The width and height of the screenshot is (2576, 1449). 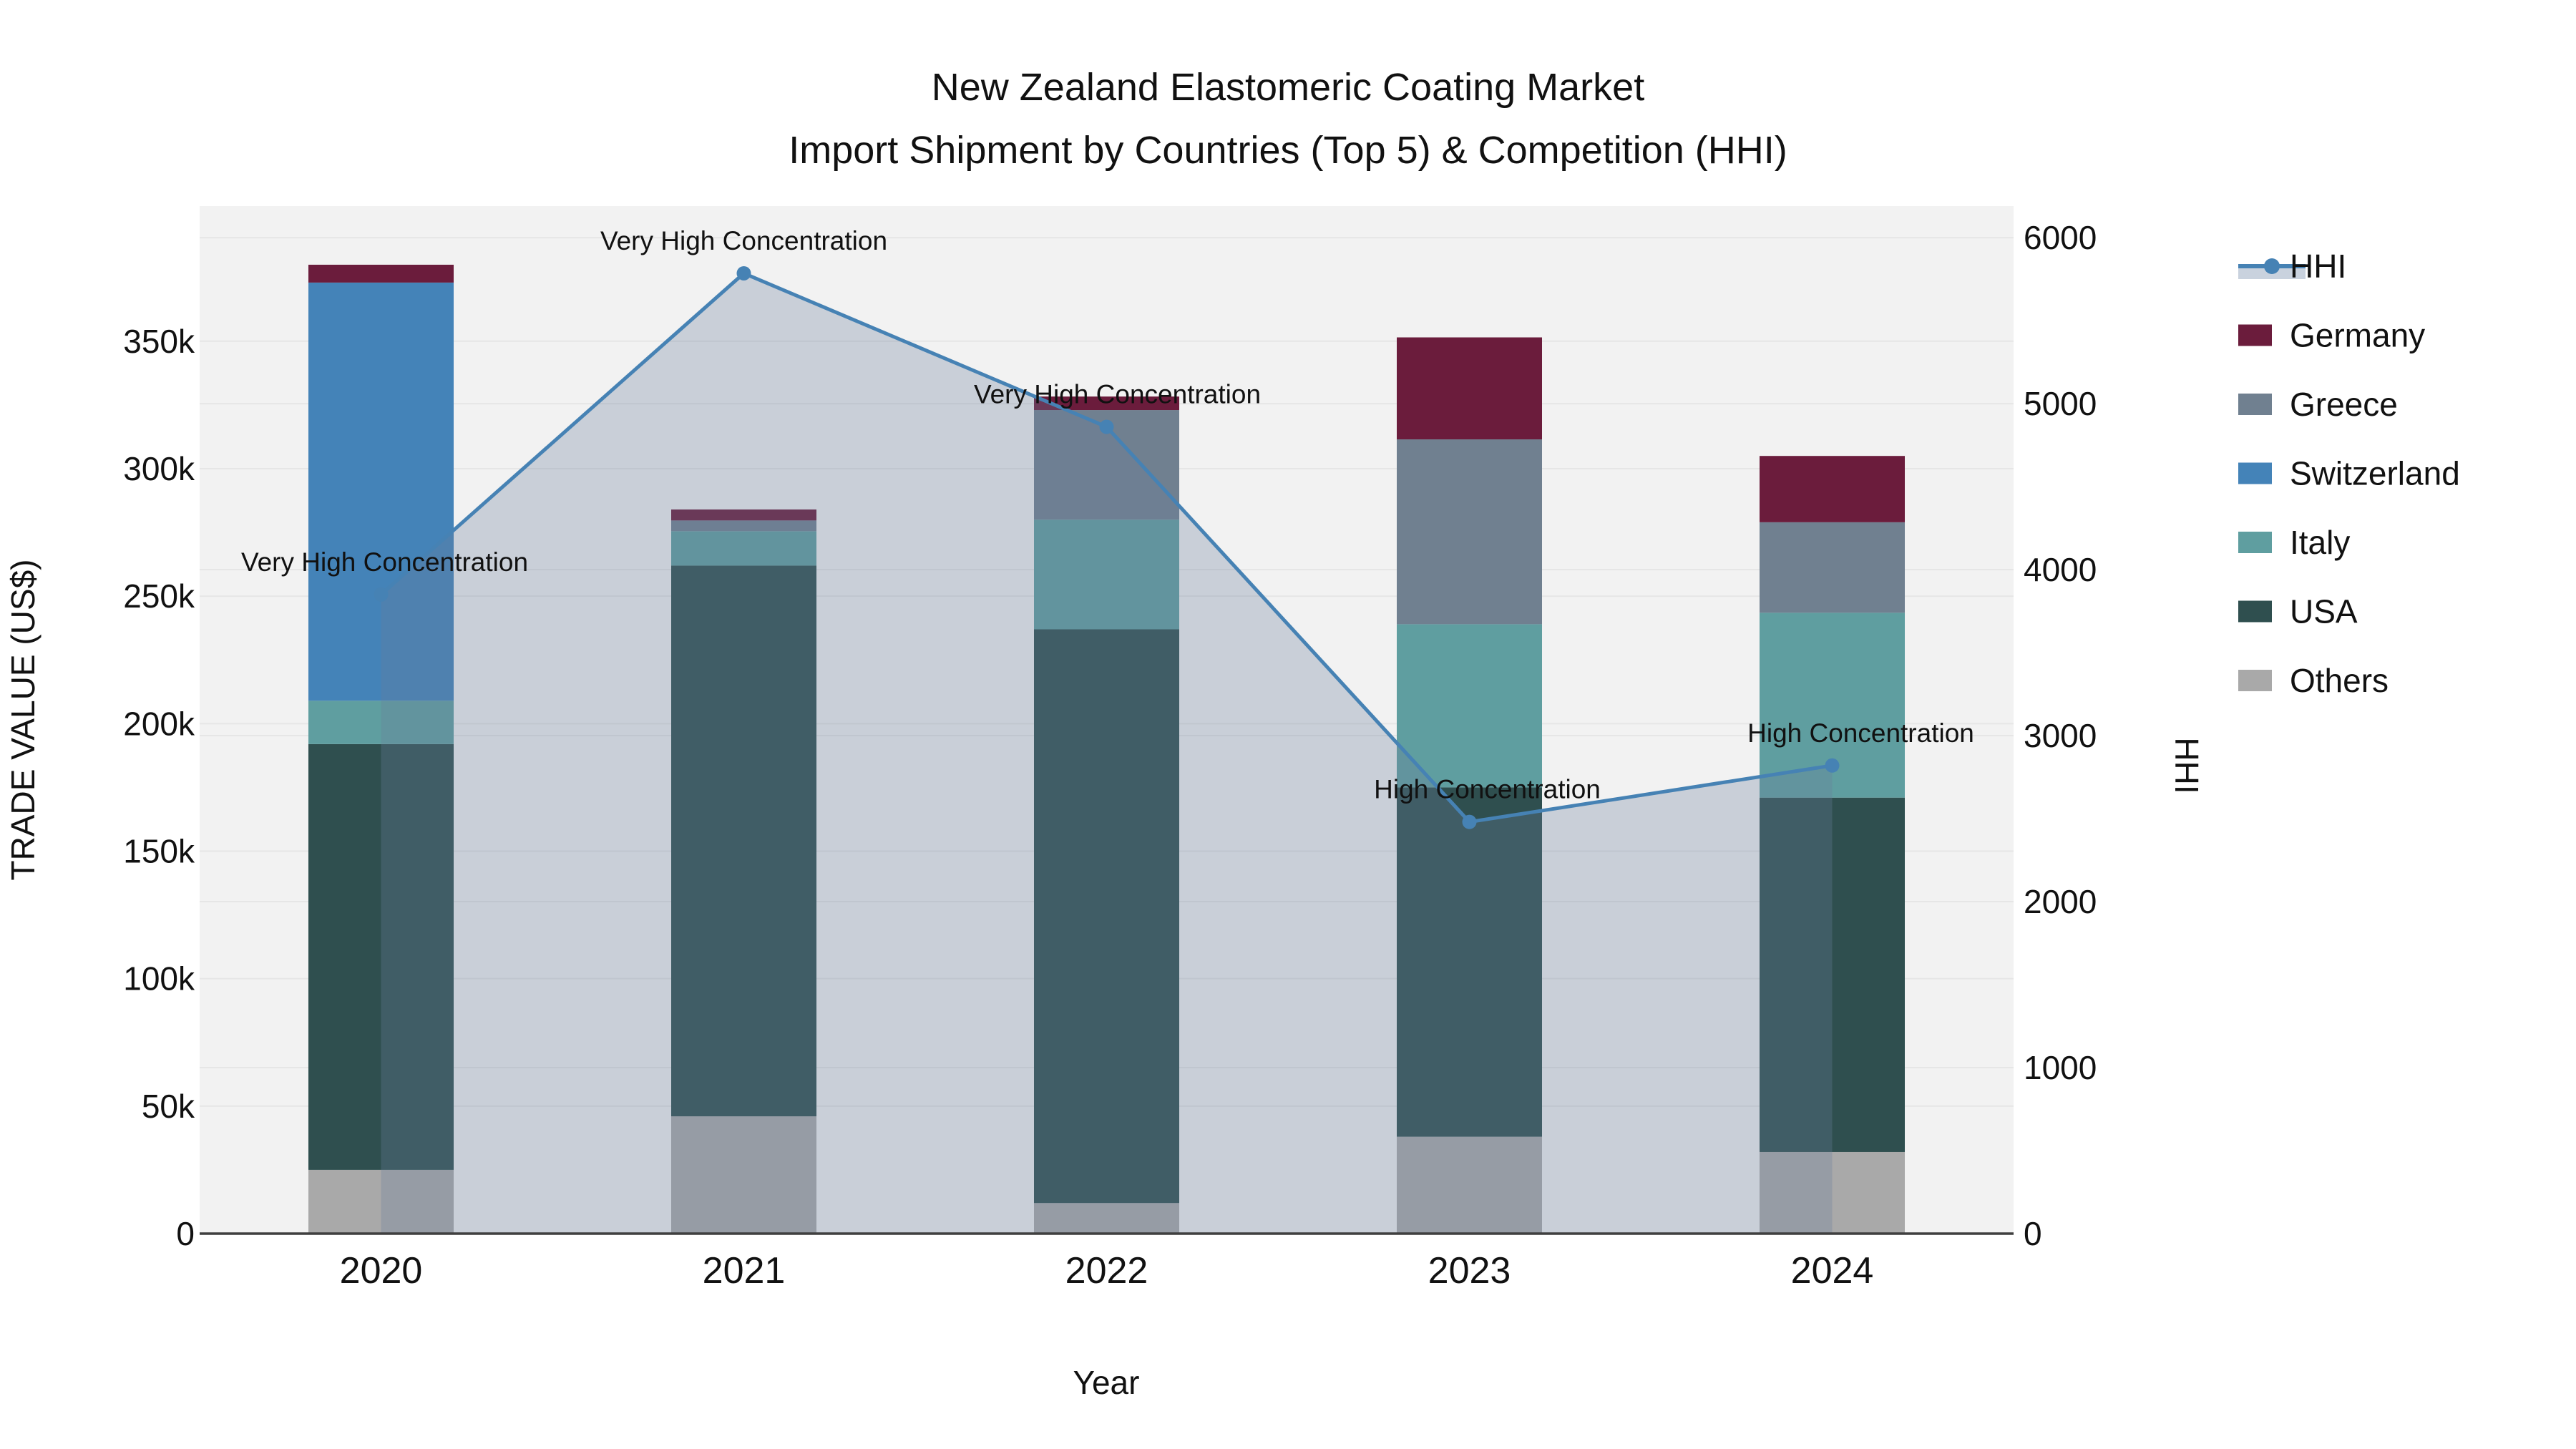 What do you see at coordinates (2255, 542) in the screenshot?
I see `legend-swatch-italy` at bounding box center [2255, 542].